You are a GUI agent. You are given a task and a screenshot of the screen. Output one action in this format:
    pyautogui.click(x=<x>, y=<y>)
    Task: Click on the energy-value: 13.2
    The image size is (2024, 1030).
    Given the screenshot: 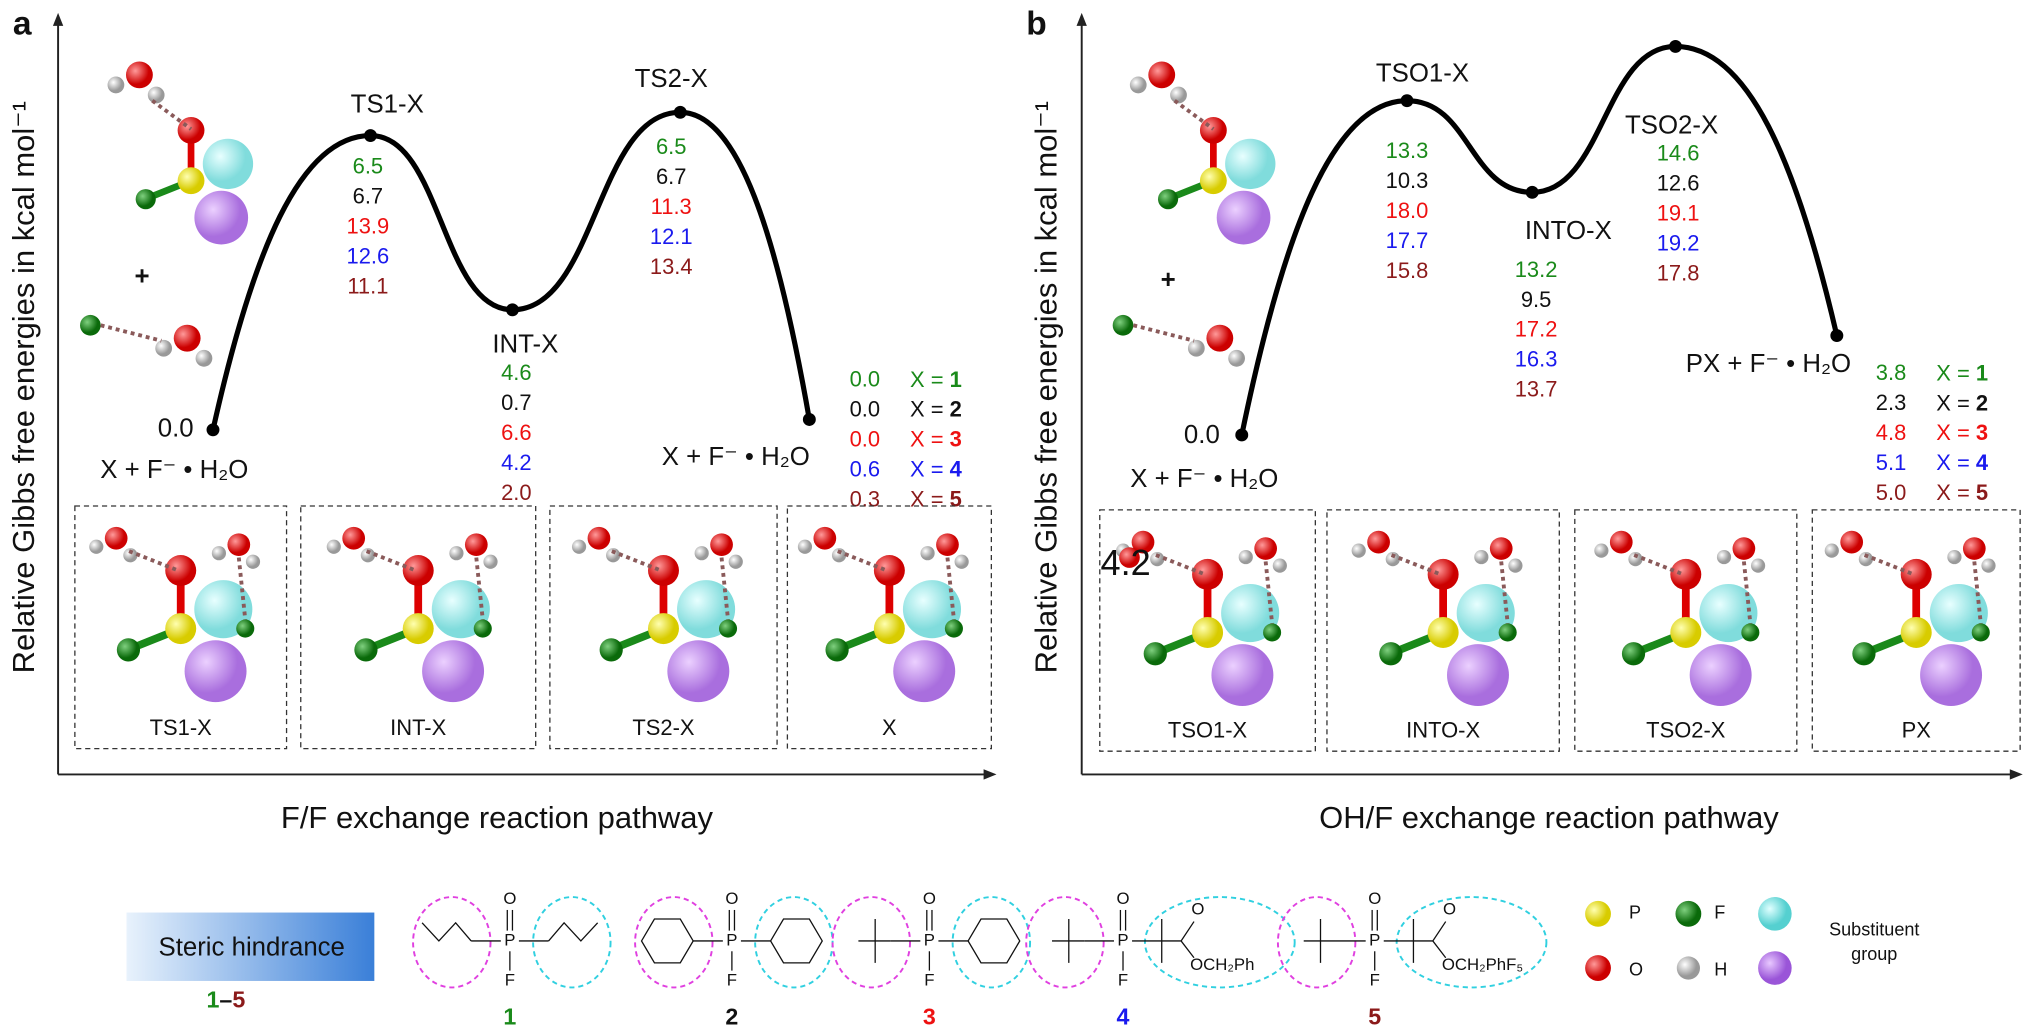 What is the action you would take?
    pyautogui.click(x=1536, y=269)
    